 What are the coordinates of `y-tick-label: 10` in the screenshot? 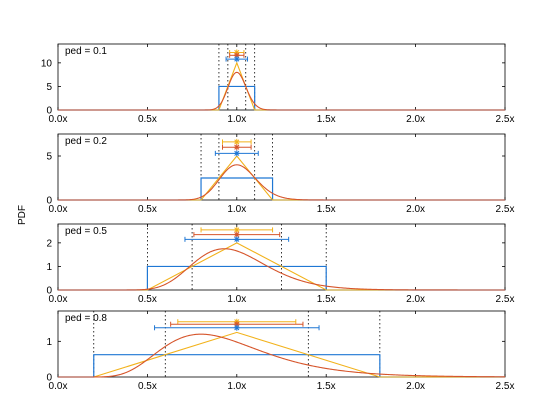 It's located at (47, 63).